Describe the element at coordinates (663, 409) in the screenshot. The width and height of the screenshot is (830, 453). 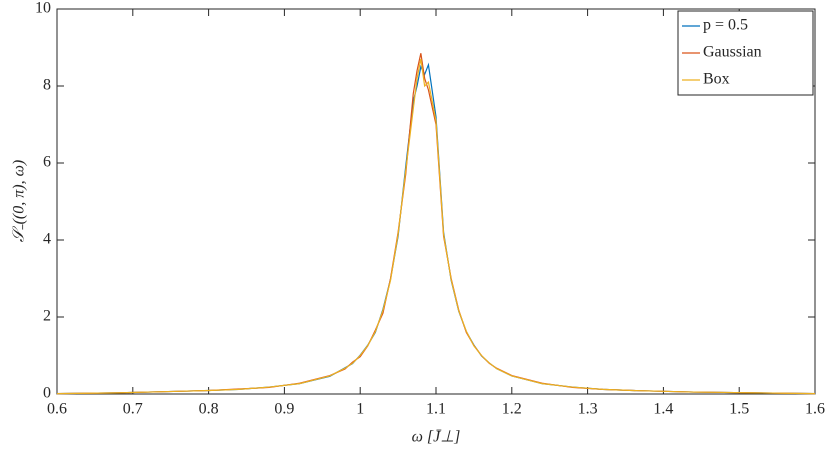
I see `x-tick-label: 1.4` at that location.